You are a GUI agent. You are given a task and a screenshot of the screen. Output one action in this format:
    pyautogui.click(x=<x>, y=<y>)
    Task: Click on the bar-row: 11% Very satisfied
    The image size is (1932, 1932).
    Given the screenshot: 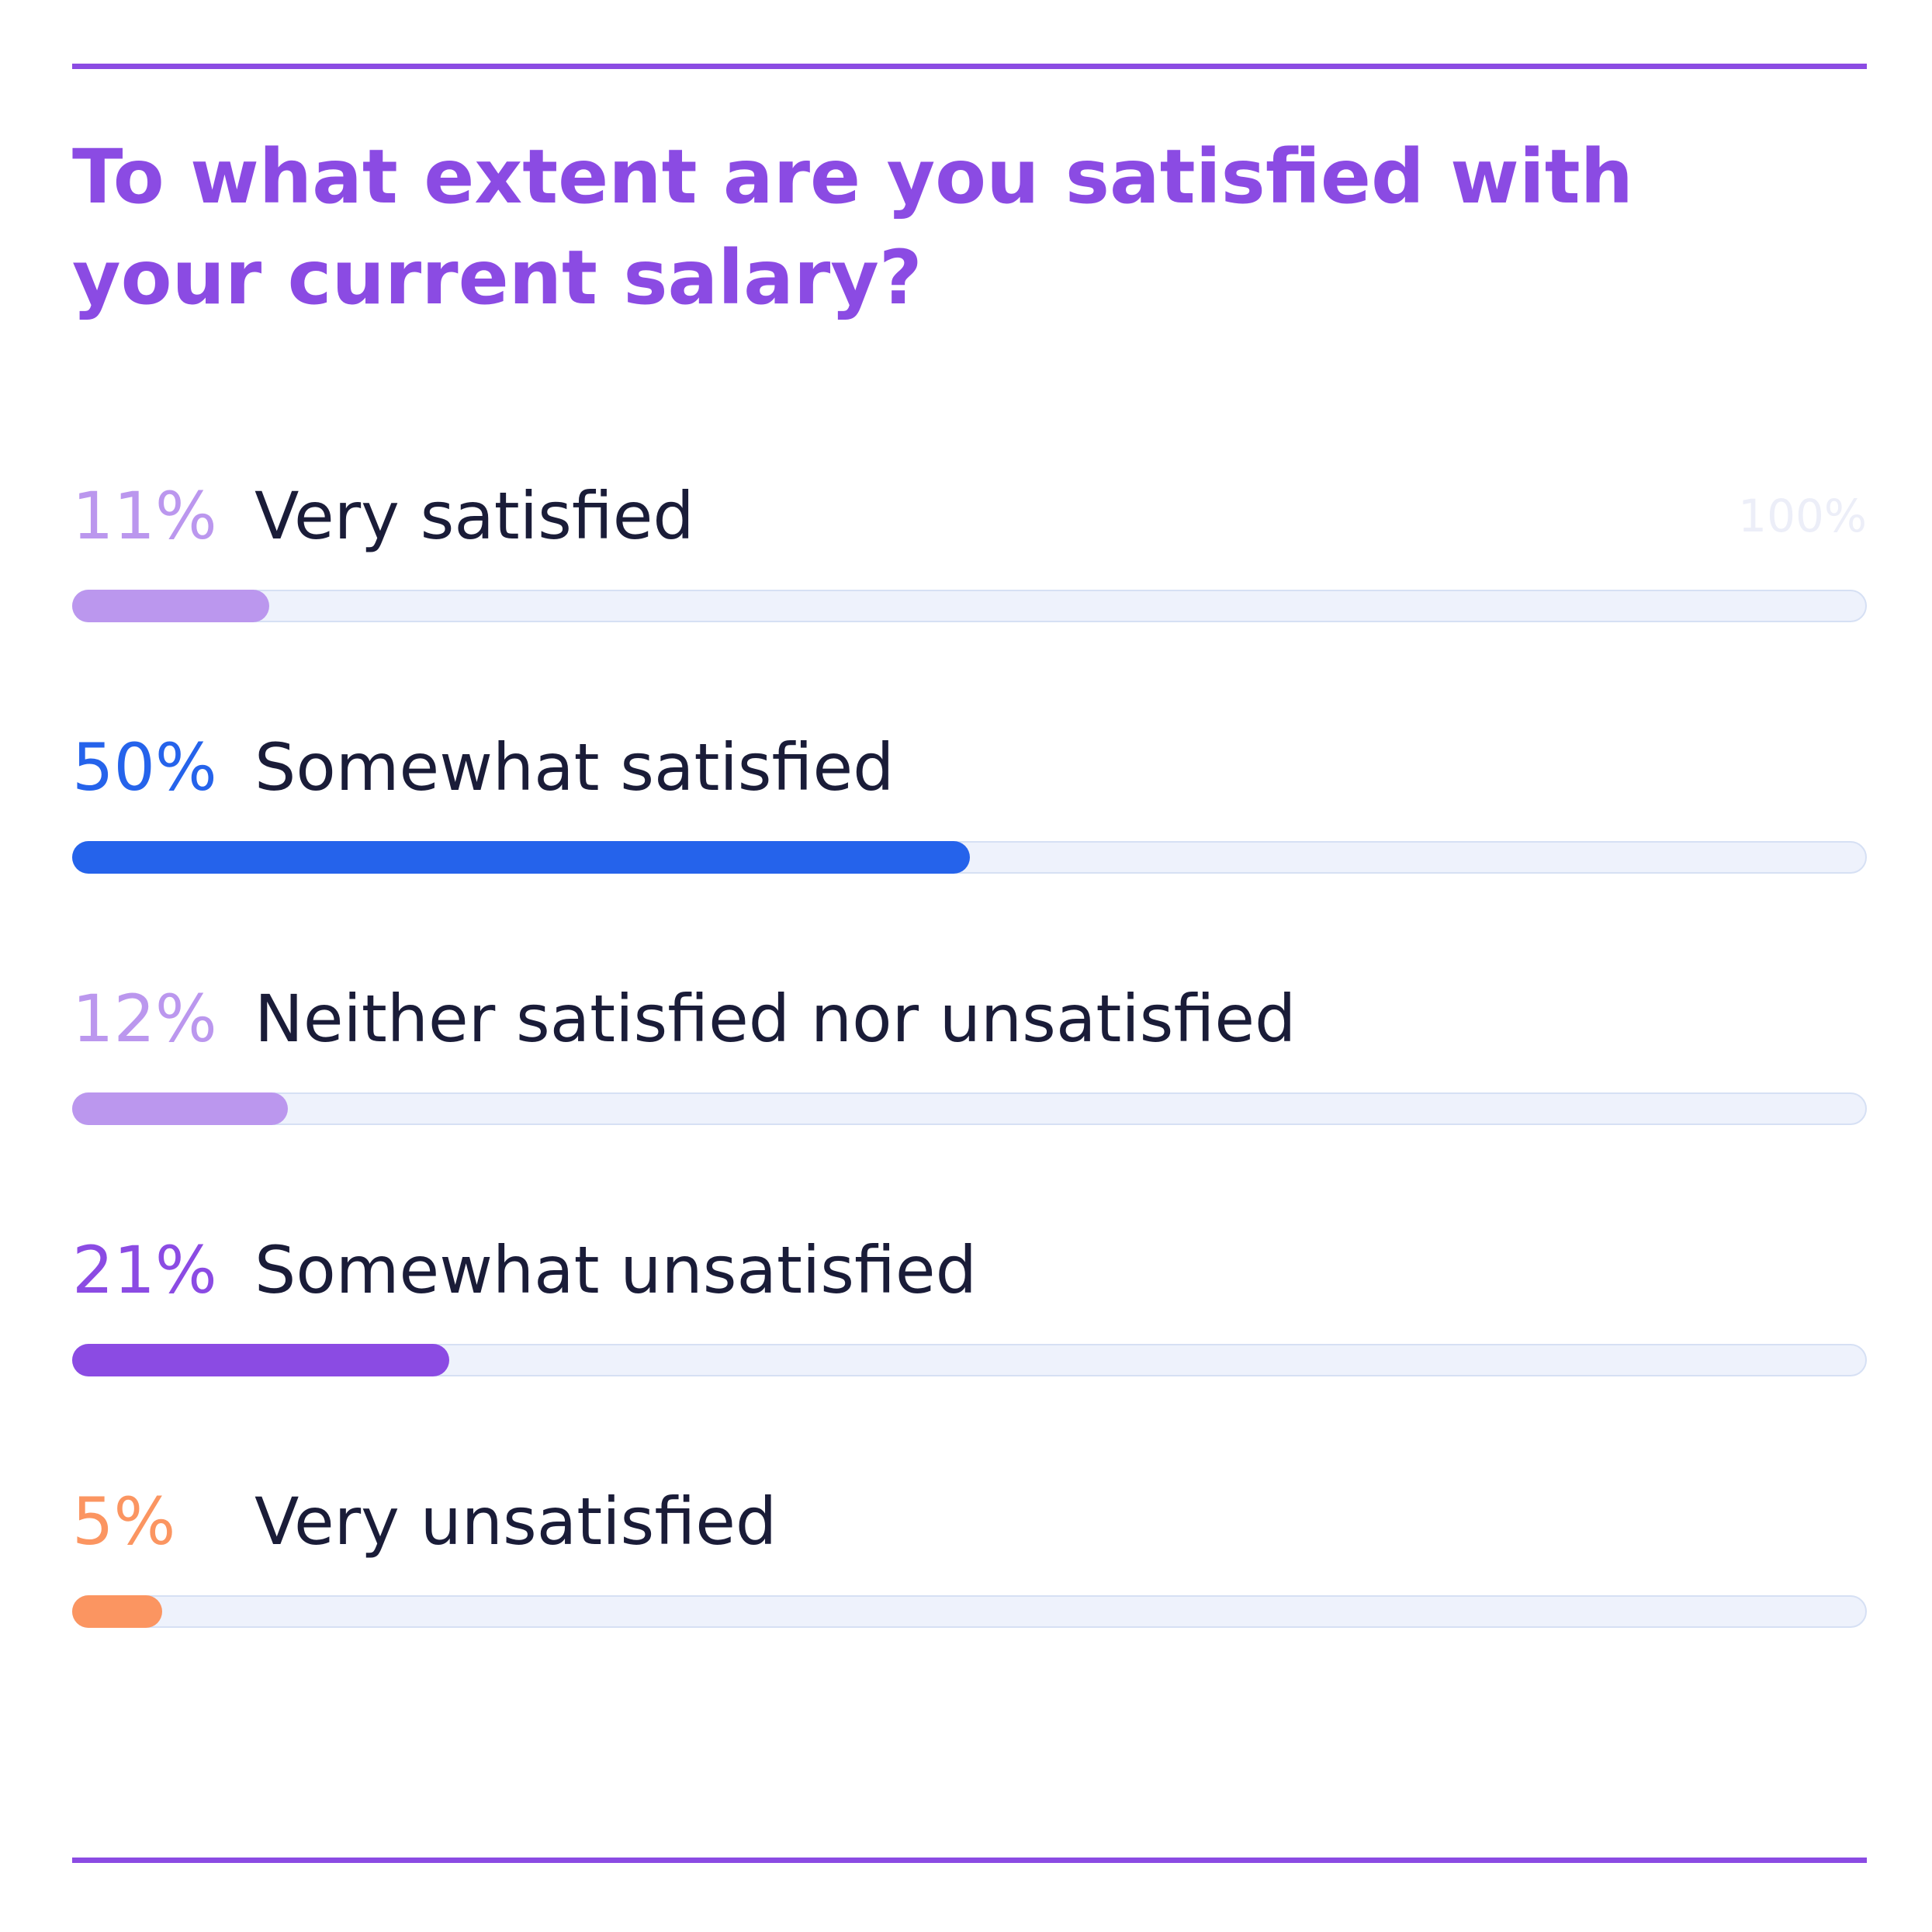 What is the action you would take?
    pyautogui.click(x=969, y=558)
    